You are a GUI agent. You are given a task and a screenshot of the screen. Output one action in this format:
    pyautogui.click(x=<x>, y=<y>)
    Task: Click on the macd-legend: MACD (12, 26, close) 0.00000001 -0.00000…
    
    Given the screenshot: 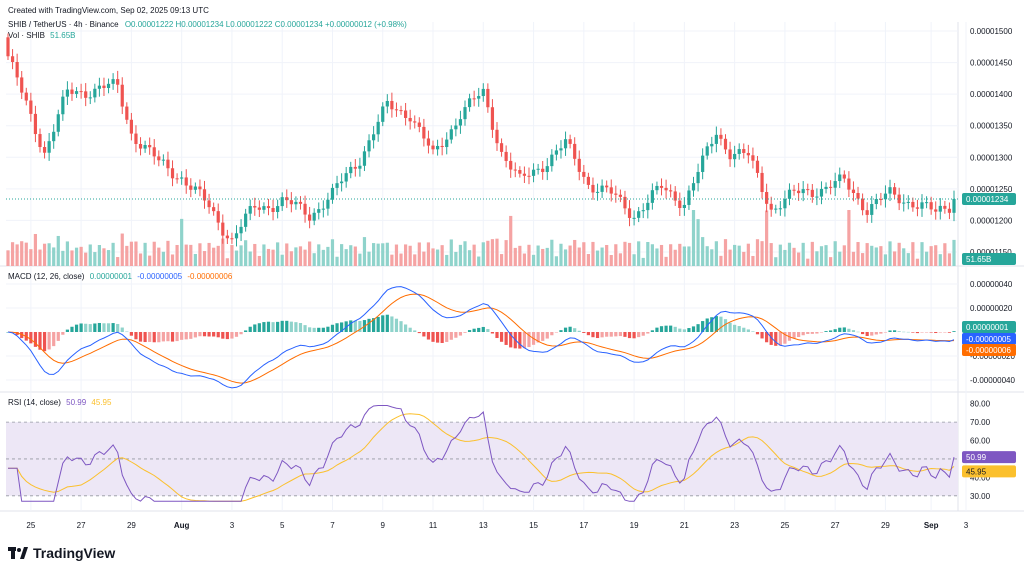 What is the action you would take?
    pyautogui.click(x=120, y=276)
    